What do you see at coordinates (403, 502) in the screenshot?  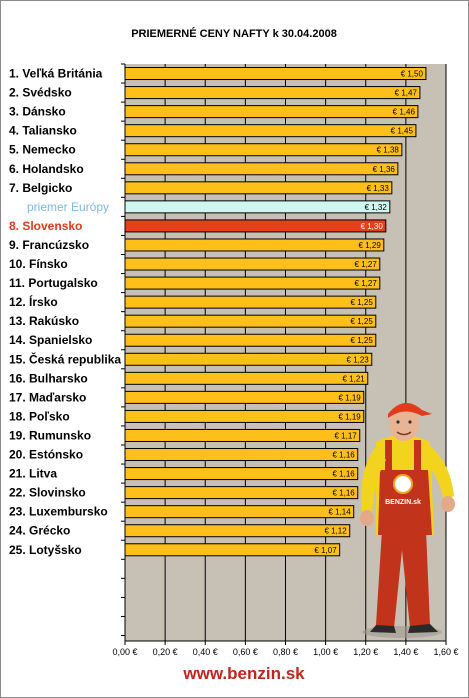 I see `mascot-logo-text: BENZIN.sk` at bounding box center [403, 502].